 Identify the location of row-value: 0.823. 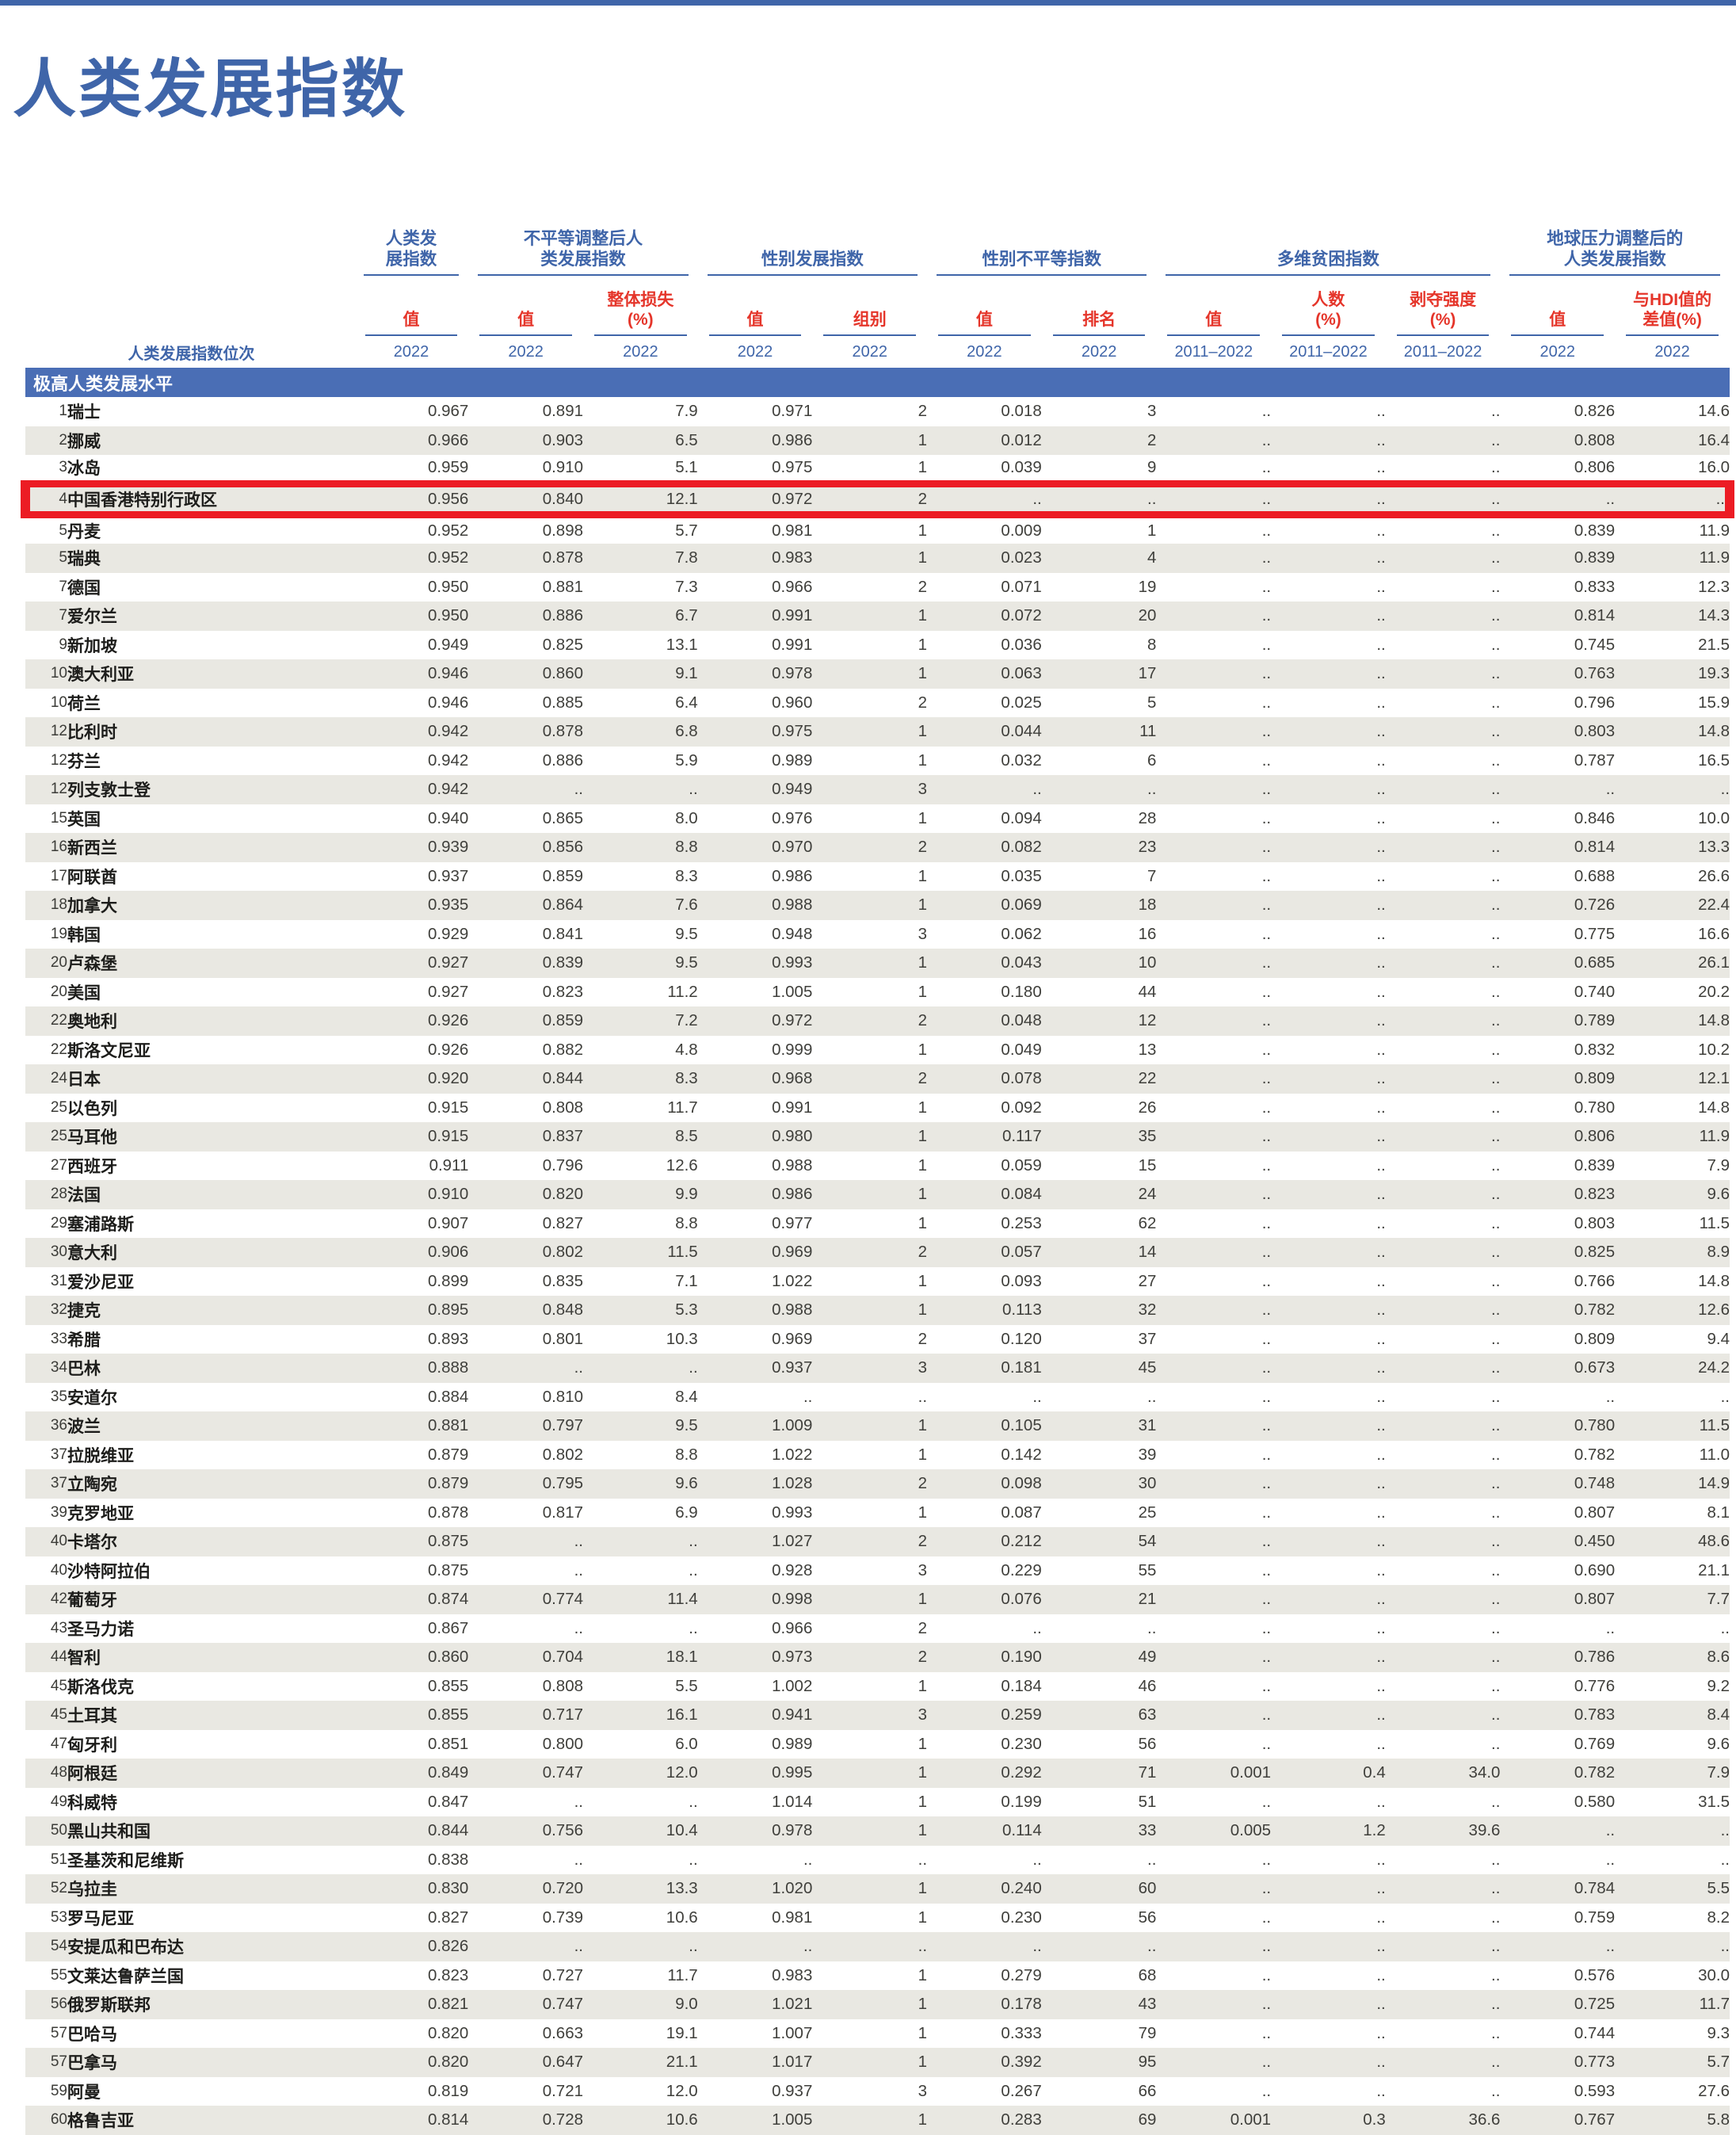
(448, 1974).